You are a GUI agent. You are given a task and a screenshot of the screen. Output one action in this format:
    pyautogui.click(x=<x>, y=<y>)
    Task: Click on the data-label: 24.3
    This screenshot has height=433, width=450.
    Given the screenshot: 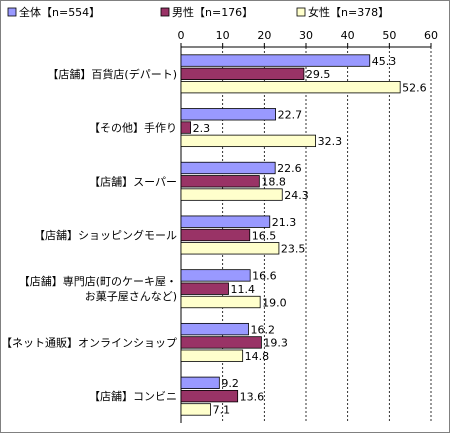 What is the action you would take?
    pyautogui.click(x=296, y=195)
    